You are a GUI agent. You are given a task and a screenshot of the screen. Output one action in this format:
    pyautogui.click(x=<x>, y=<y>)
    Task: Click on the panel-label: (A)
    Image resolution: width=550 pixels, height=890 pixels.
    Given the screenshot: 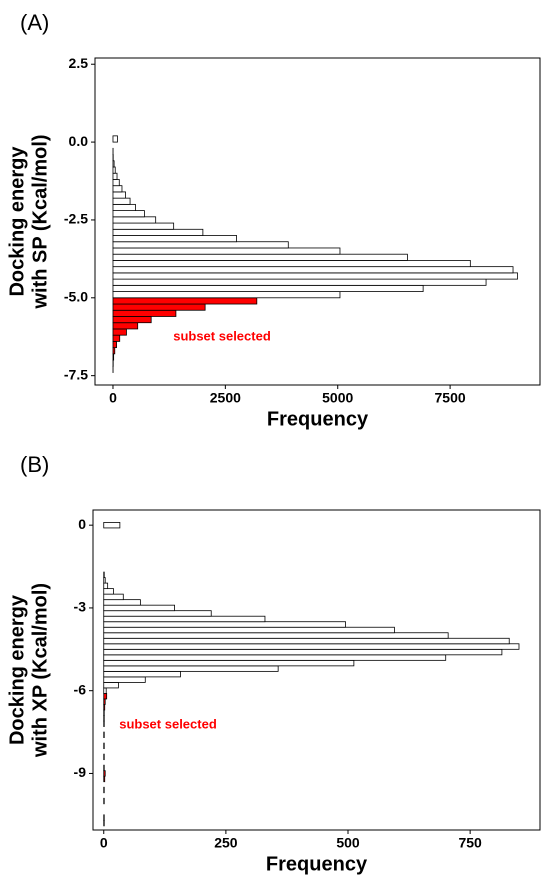 What is the action you would take?
    pyautogui.click(x=34, y=22)
    